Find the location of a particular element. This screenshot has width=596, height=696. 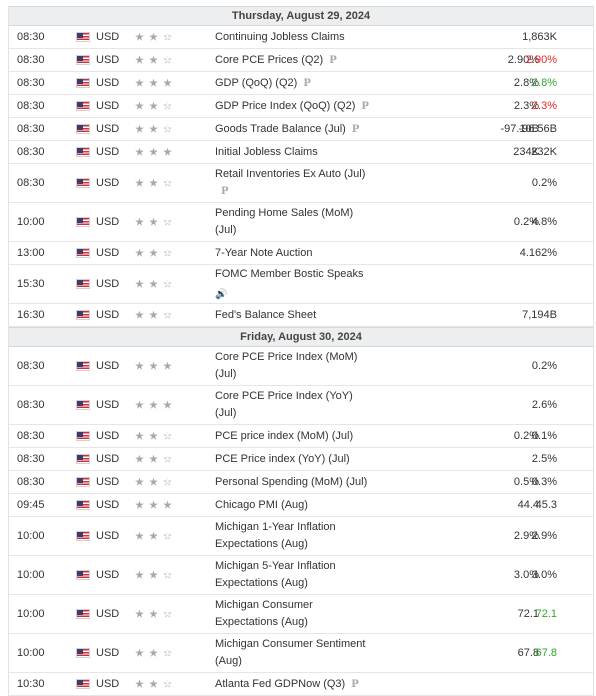

event-name-cell: FOMC Member Bostic Speaks 🔊 is located at coordinates (295, 284).